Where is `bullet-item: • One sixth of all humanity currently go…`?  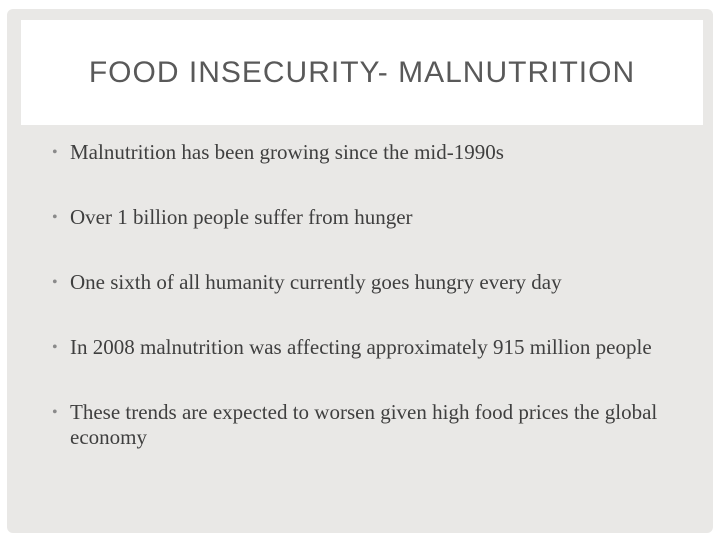 bullet-item: • One sixth of all humanity currently go… is located at coordinates (372, 282).